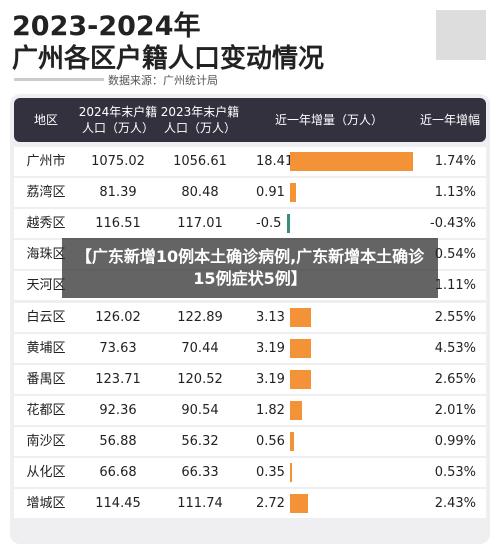 The image size is (500, 544). I want to click on increase: 18.41, so click(275, 161).